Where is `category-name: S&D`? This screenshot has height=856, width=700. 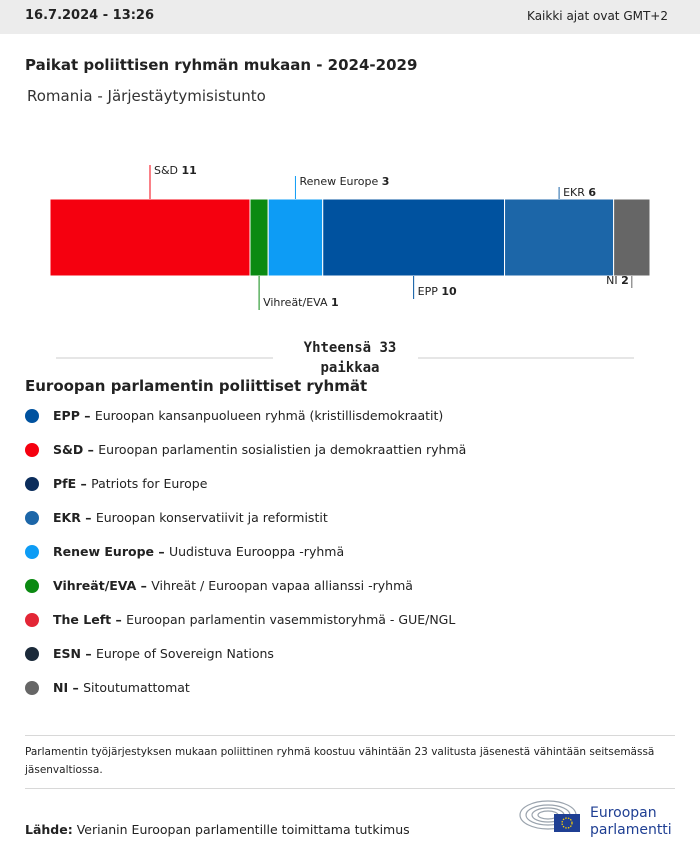
category-name: S&D is located at coordinates (166, 170).